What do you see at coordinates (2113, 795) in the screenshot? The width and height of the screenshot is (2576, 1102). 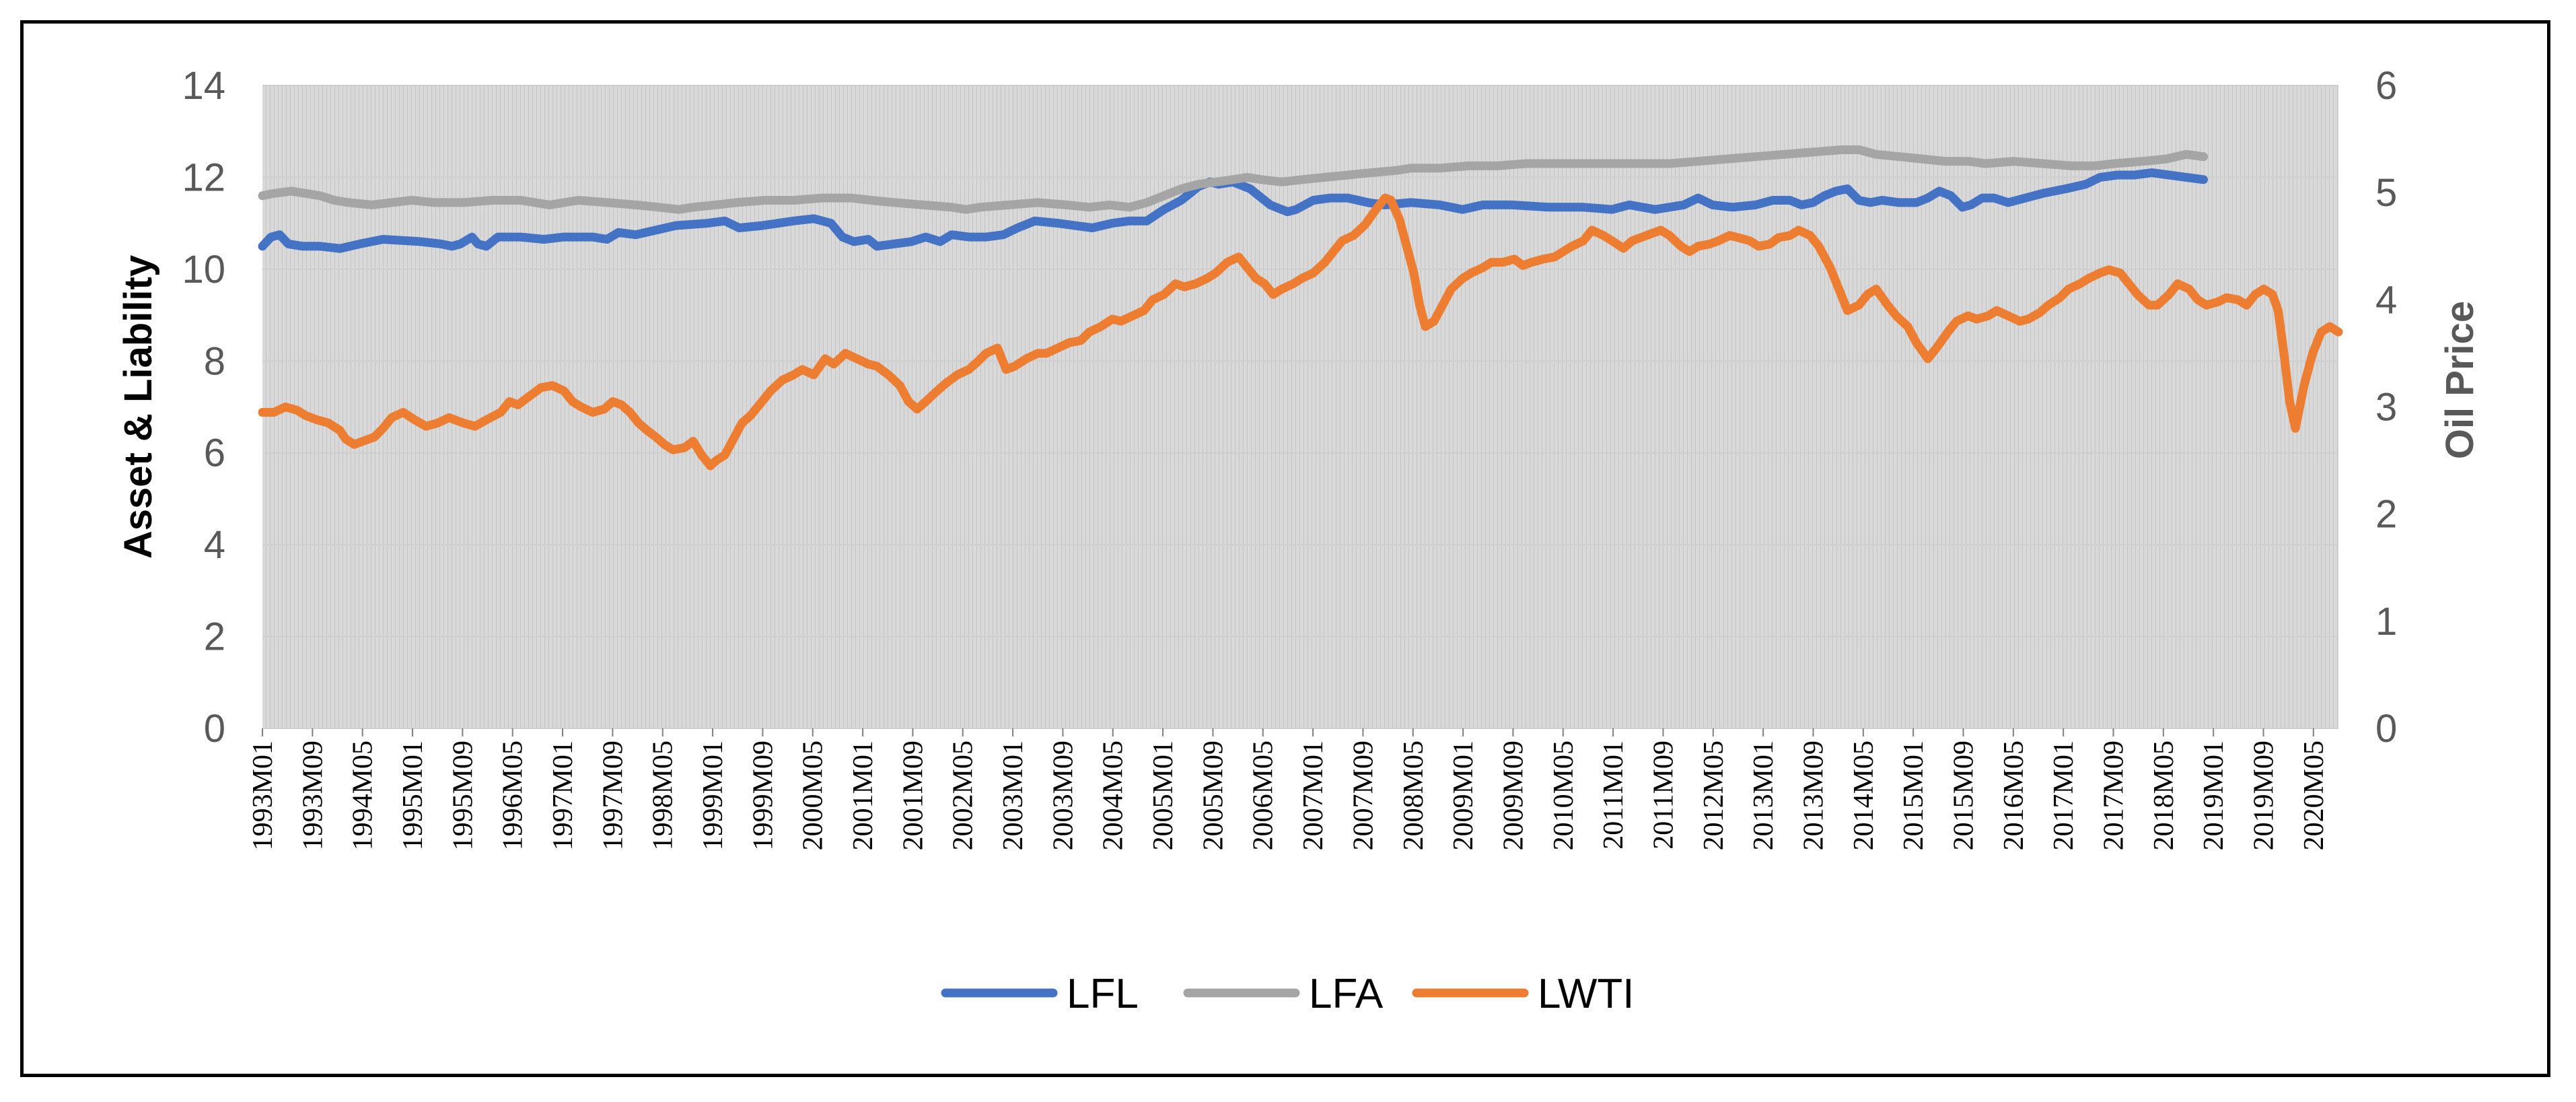 I see `x-tick-label: 2017M09` at bounding box center [2113, 795].